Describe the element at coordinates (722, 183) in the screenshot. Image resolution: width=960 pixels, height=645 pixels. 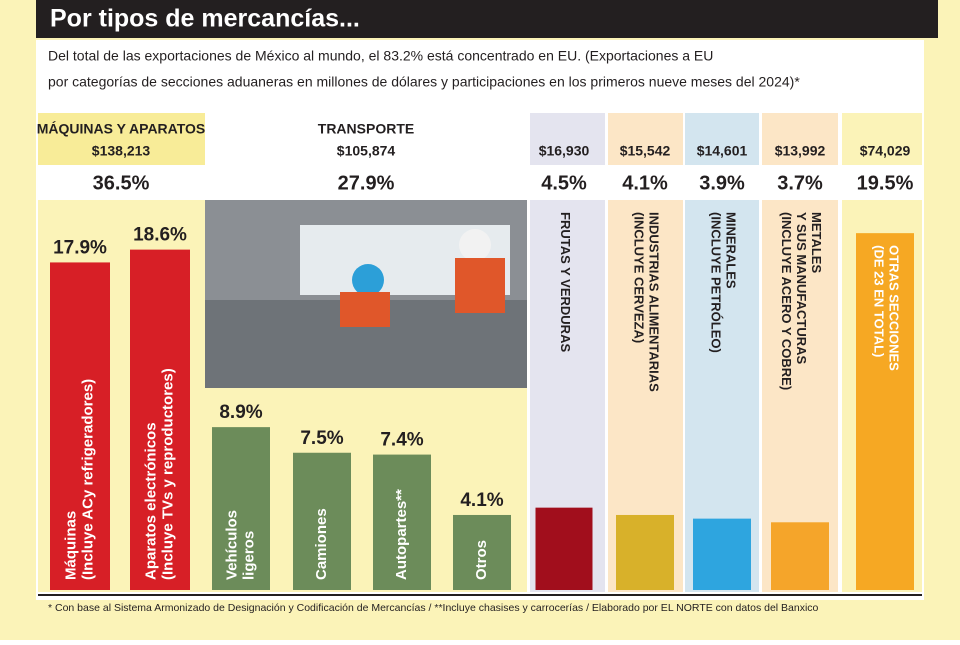
I see `value-label: 3.9%` at that location.